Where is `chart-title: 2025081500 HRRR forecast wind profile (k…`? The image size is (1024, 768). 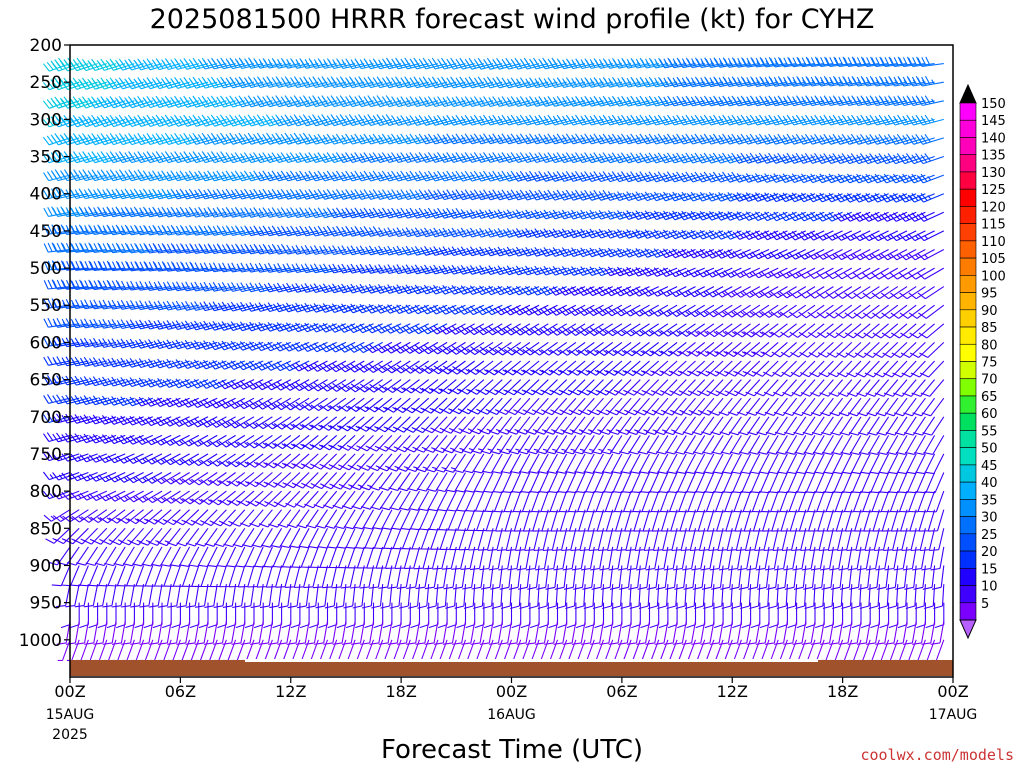 chart-title: 2025081500 HRRR forecast wind profile (k… is located at coordinates (512, 19).